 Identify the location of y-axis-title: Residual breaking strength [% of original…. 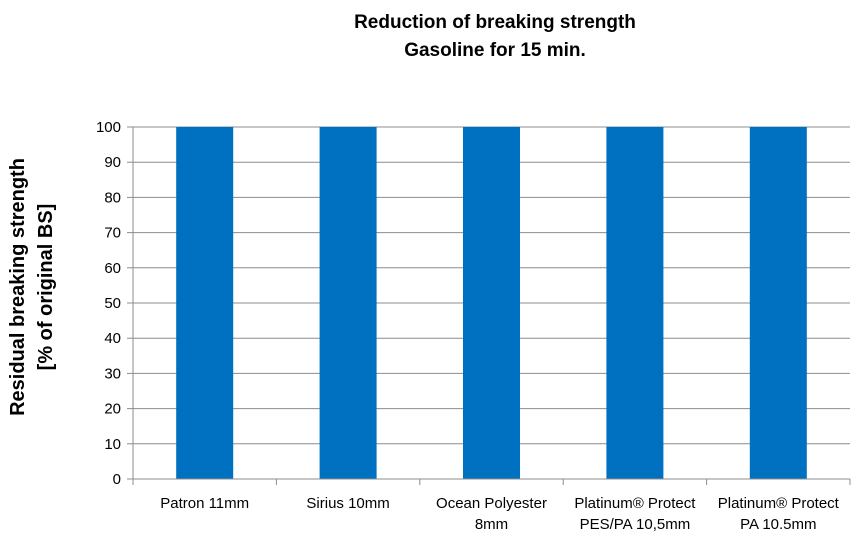
(32, 287).